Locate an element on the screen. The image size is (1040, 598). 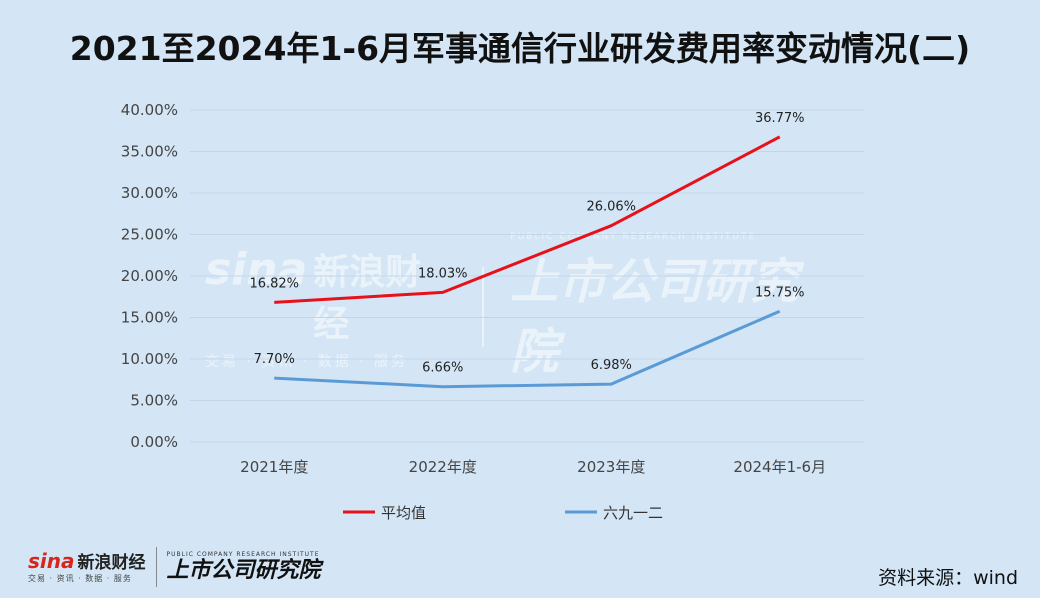
y-tick-label: 0.00% is located at coordinates (154, 442).